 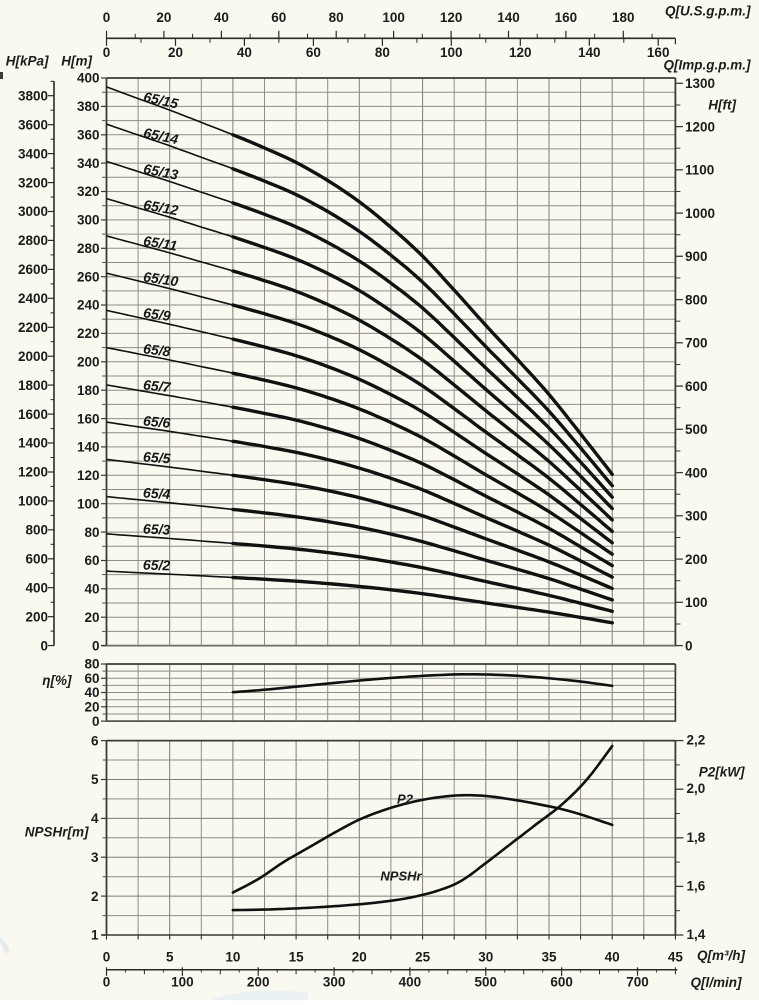 I want to click on svg-text: 340, so click(x=88, y=163).